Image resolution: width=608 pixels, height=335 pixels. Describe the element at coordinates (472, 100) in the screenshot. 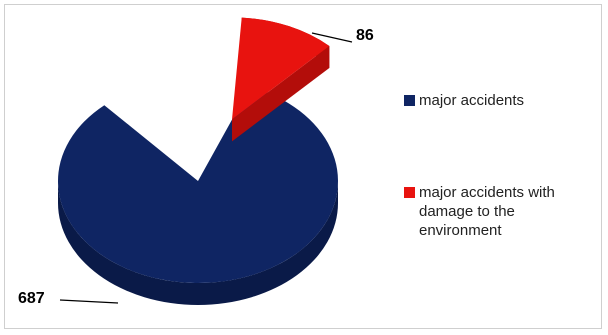

I see `legend-label-major-accidents: major accidents` at that location.